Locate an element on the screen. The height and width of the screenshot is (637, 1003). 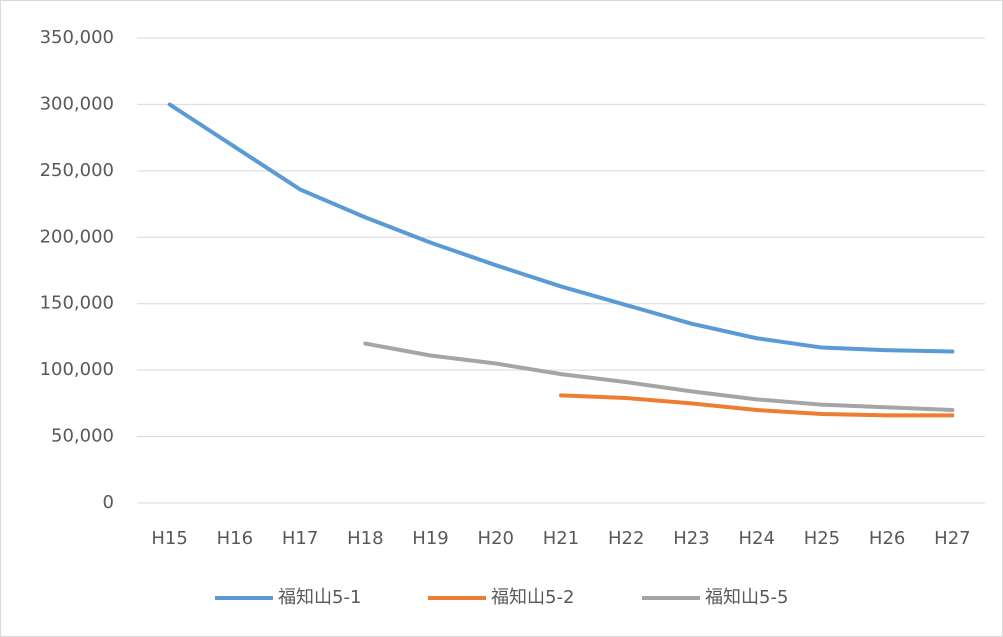
y-tick-label: 100,000 is located at coordinates (77, 369).